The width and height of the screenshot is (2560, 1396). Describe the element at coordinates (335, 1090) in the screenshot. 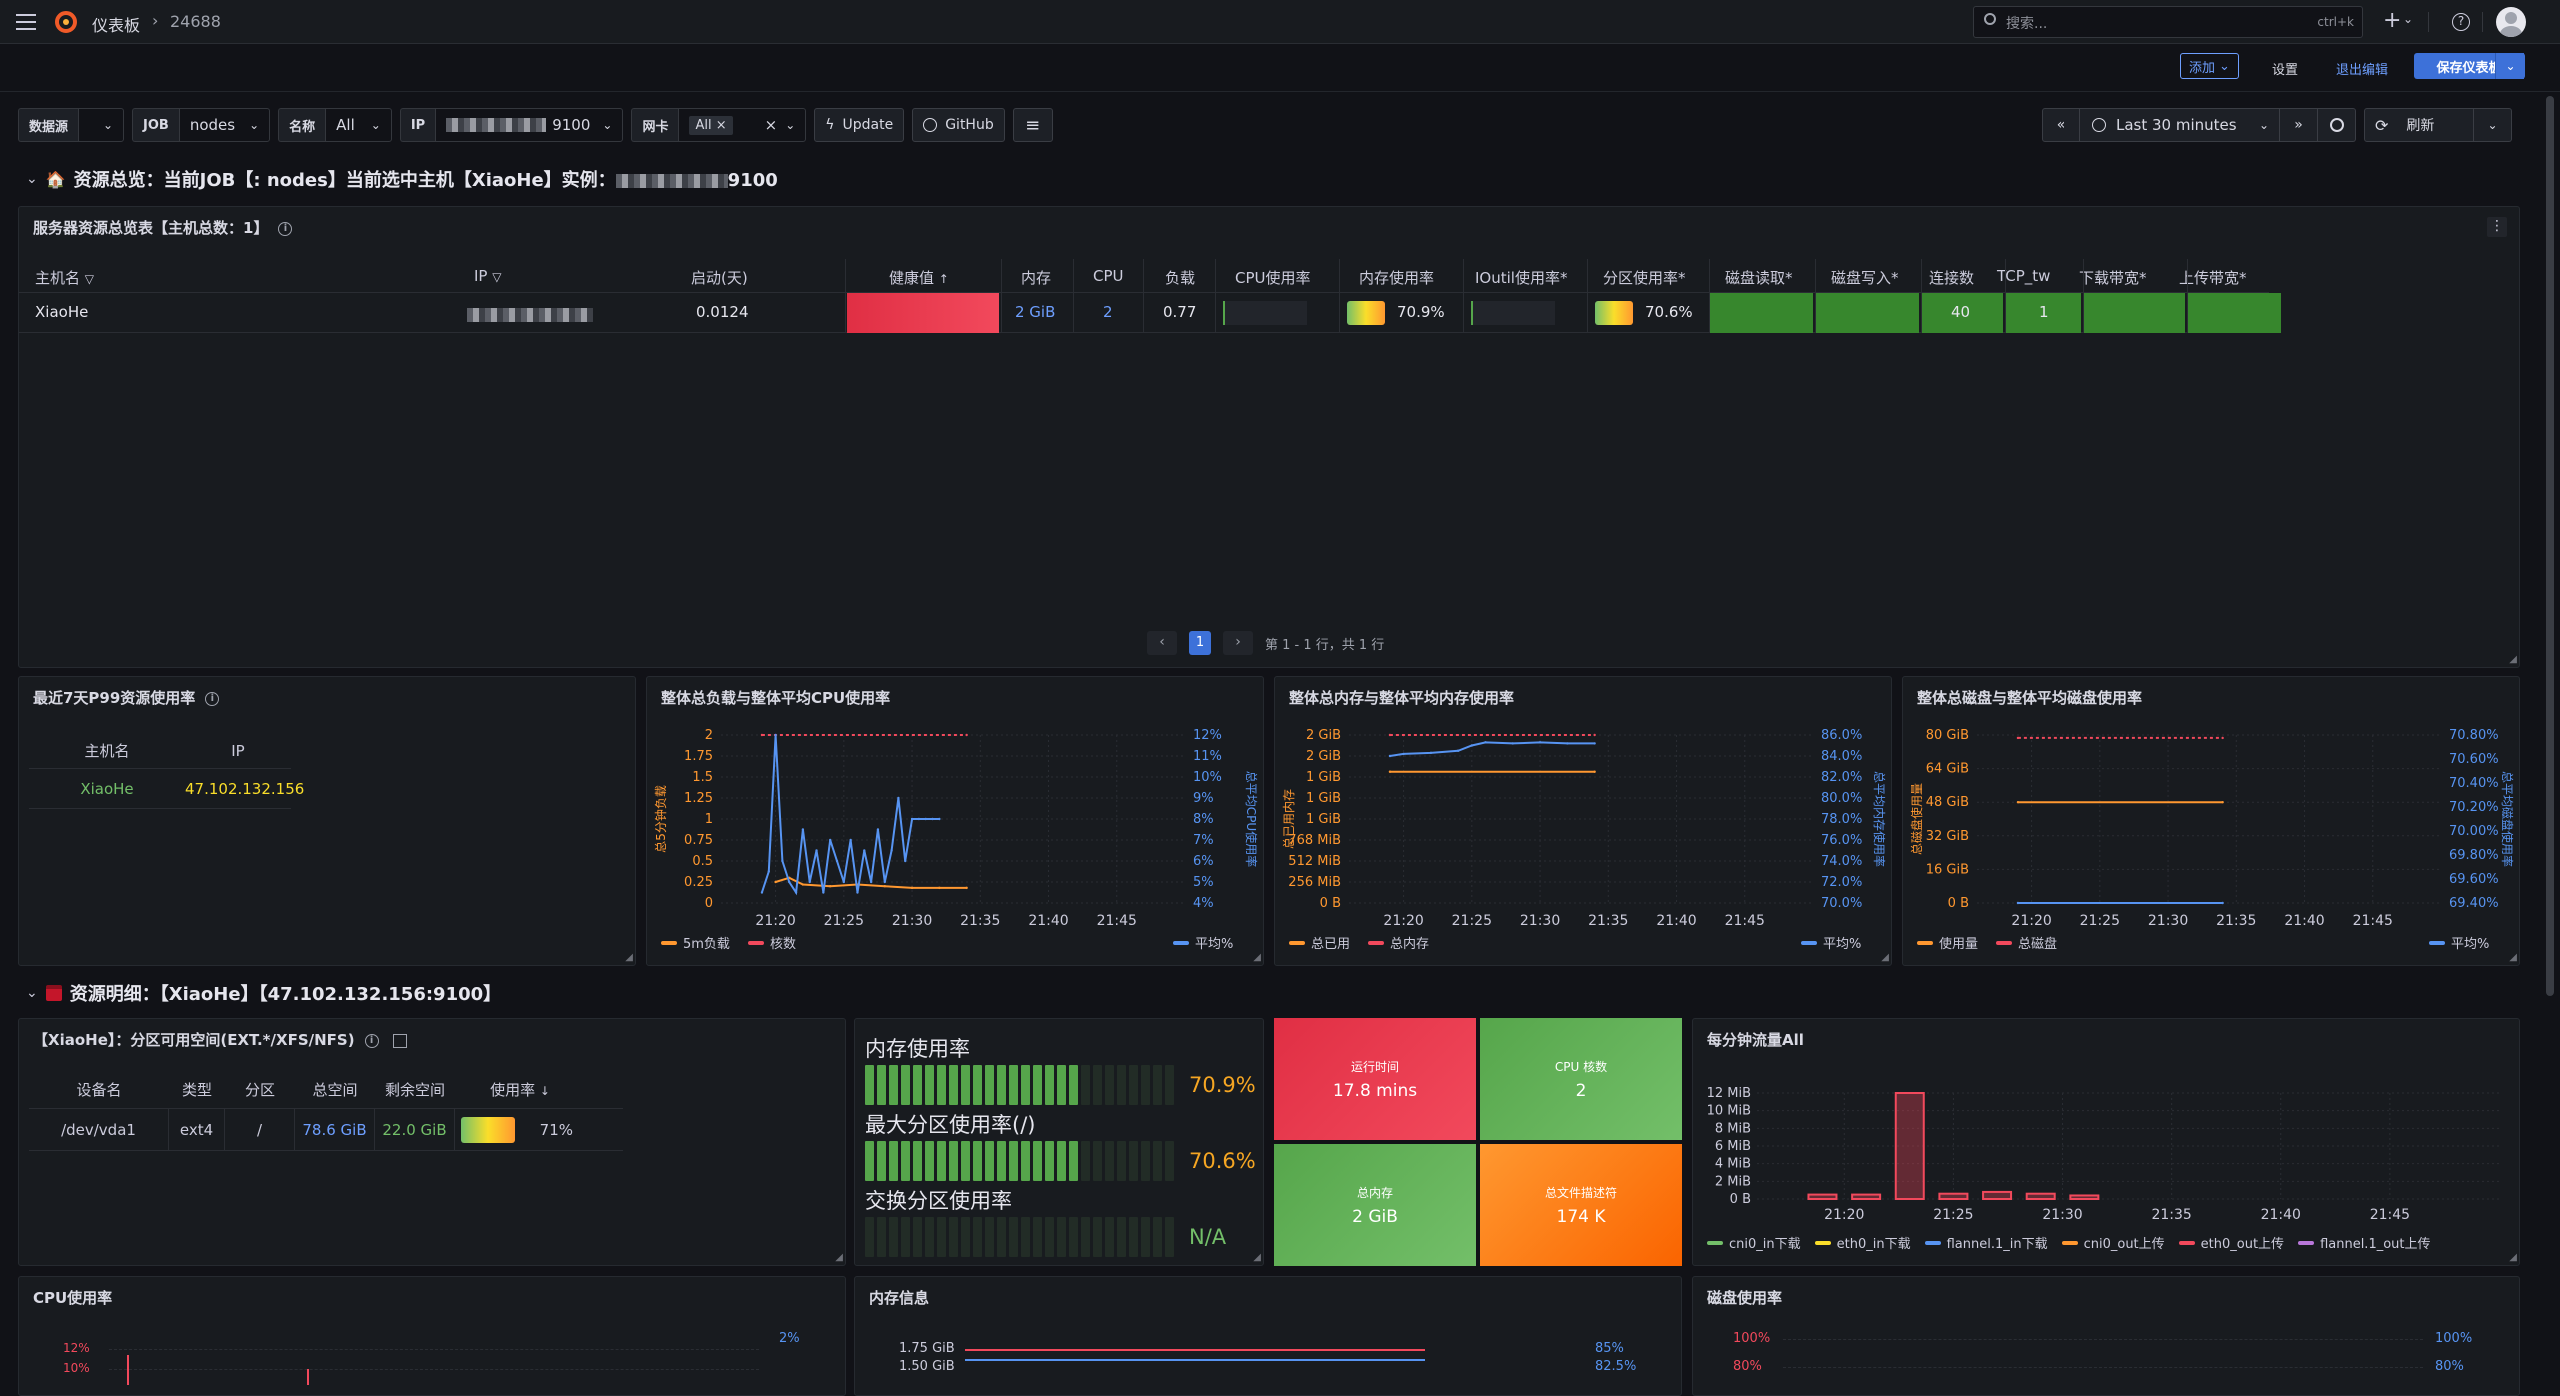

I see `col-total: 总空间` at that location.